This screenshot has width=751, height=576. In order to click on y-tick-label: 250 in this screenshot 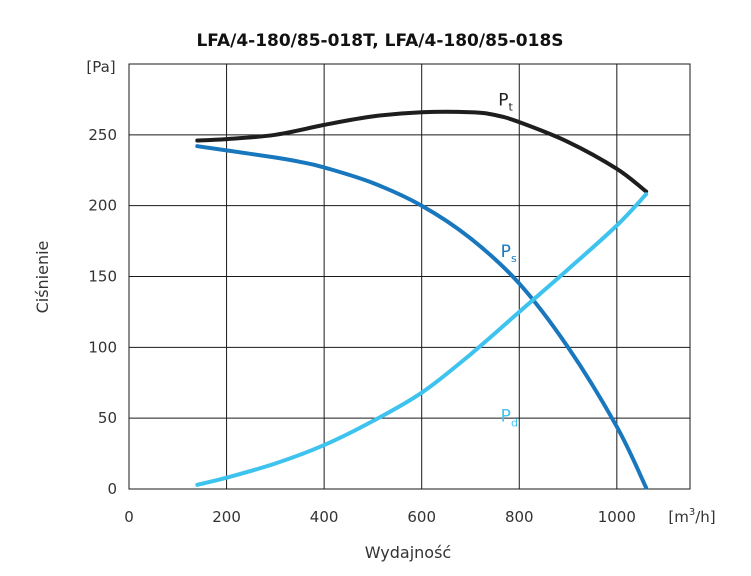, I will do `click(102, 135)`.